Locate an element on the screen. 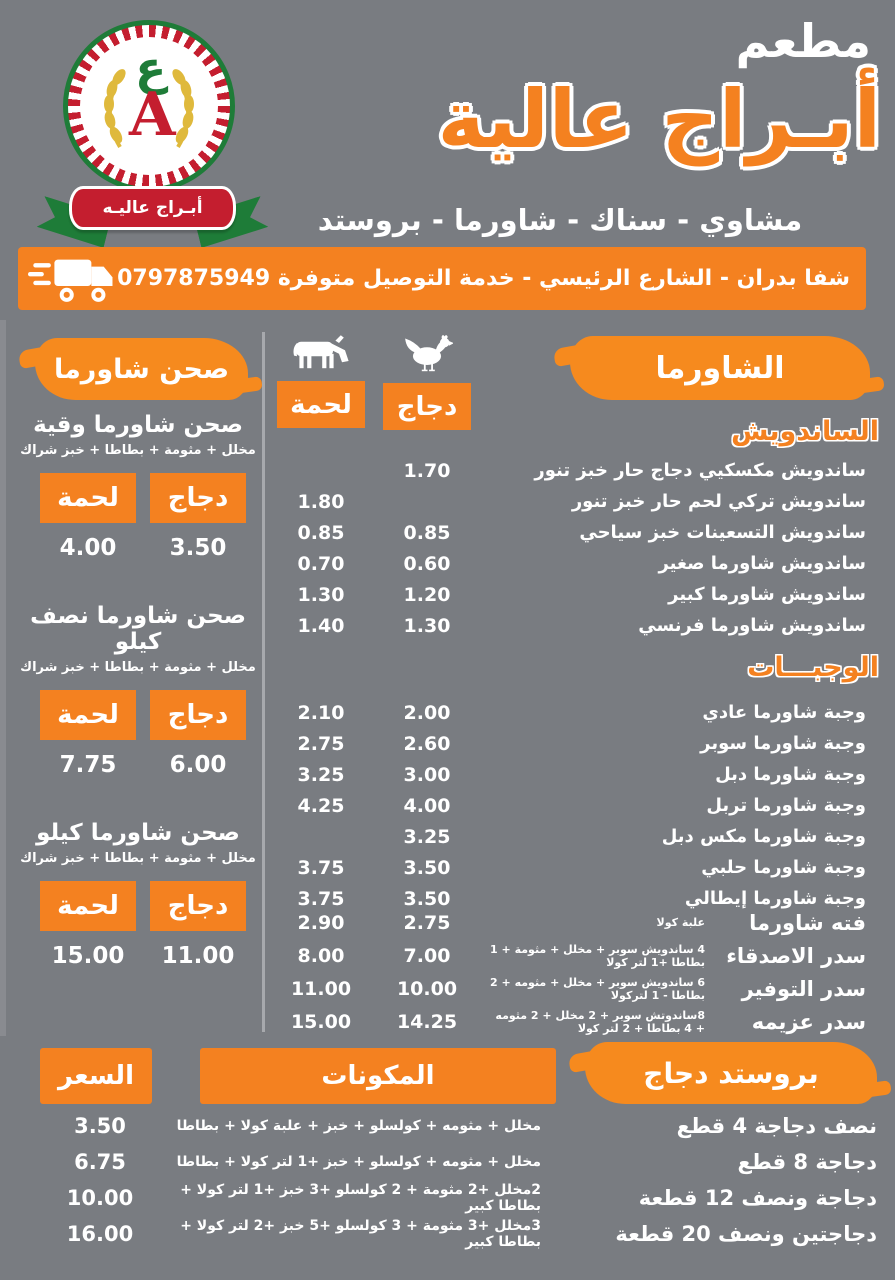 The image size is (895, 1280). menu-row: 0.70 0.60 ساندويش شاورما صغير is located at coordinates (575, 563).